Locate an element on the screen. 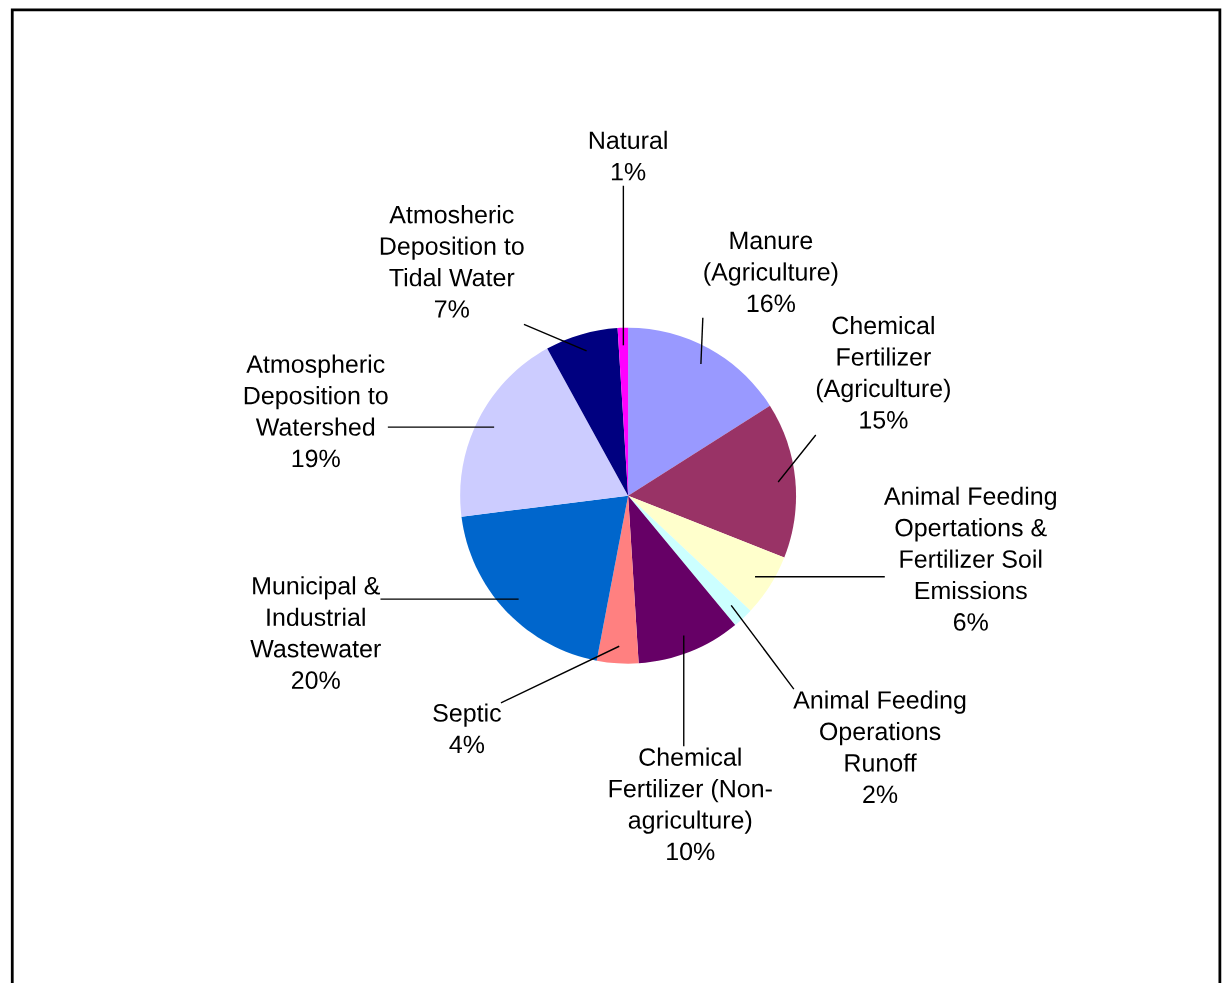 Image resolution: width=1226 pixels, height=983 pixels. slice-label: Atmospheric Deposition to Watershed is located at coordinates (316, 395).